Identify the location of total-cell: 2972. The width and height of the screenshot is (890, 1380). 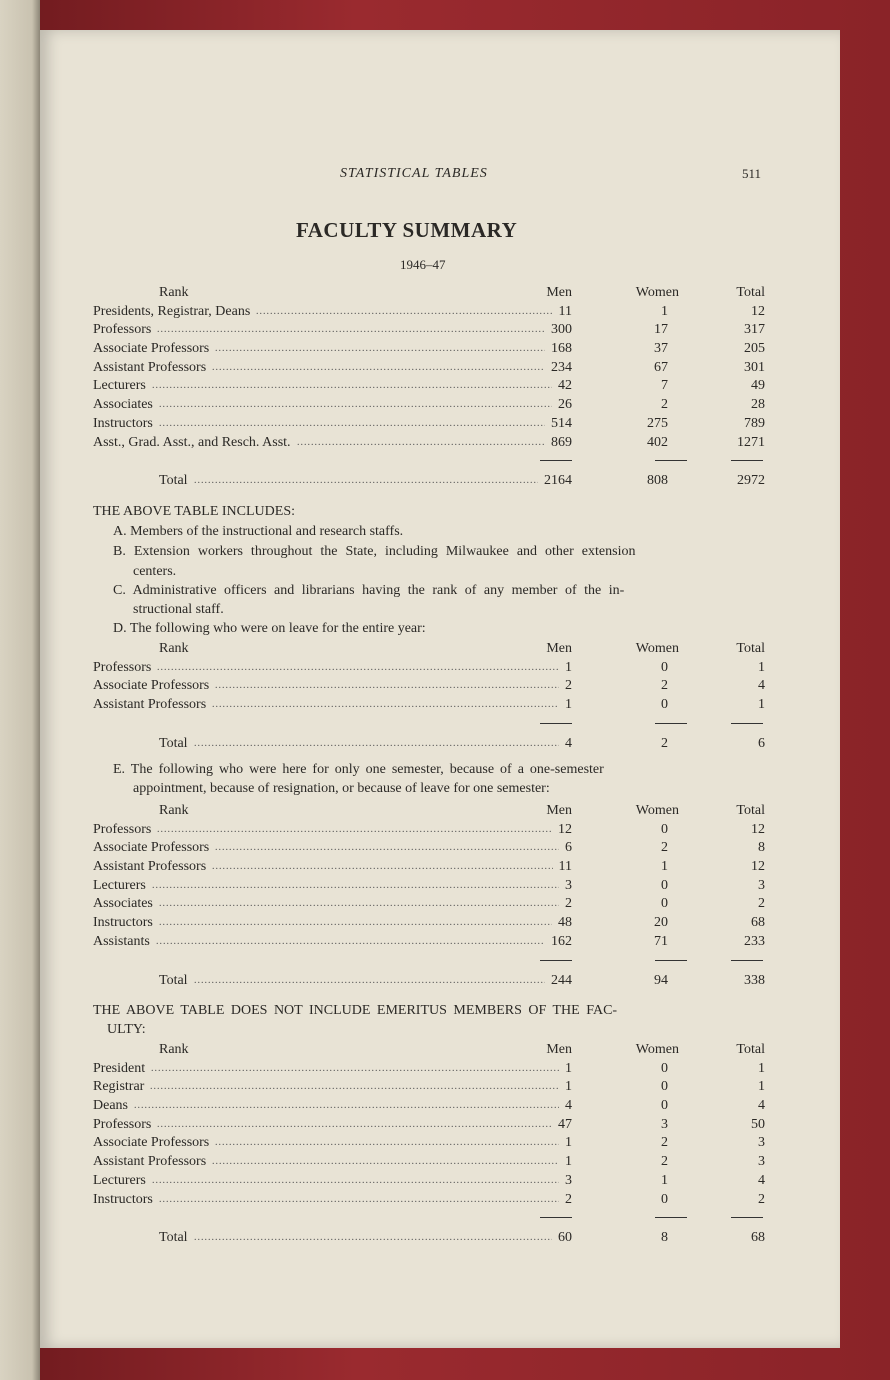
(751, 481).